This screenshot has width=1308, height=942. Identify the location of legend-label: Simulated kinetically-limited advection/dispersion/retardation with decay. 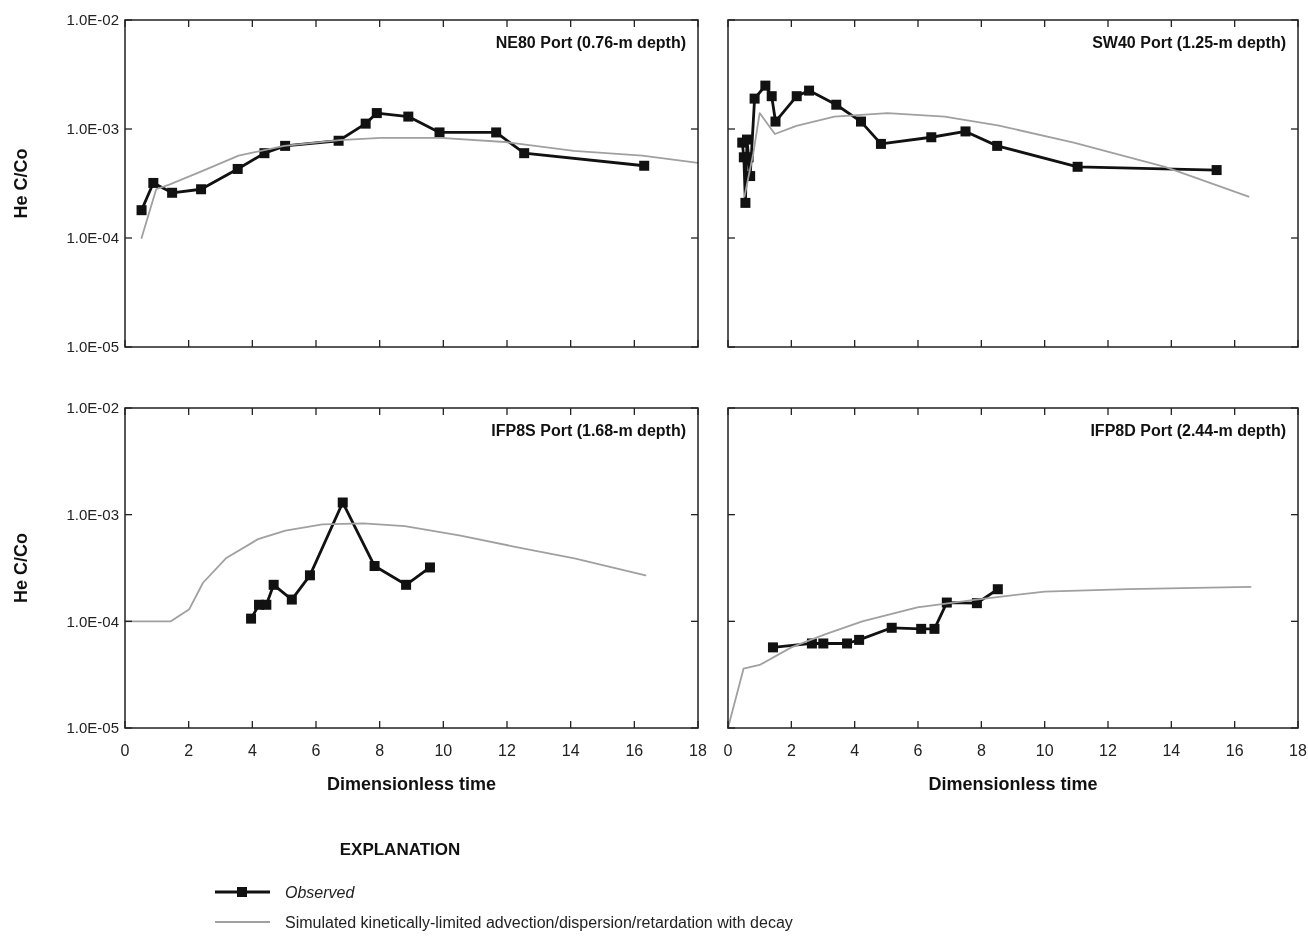
(539, 922).